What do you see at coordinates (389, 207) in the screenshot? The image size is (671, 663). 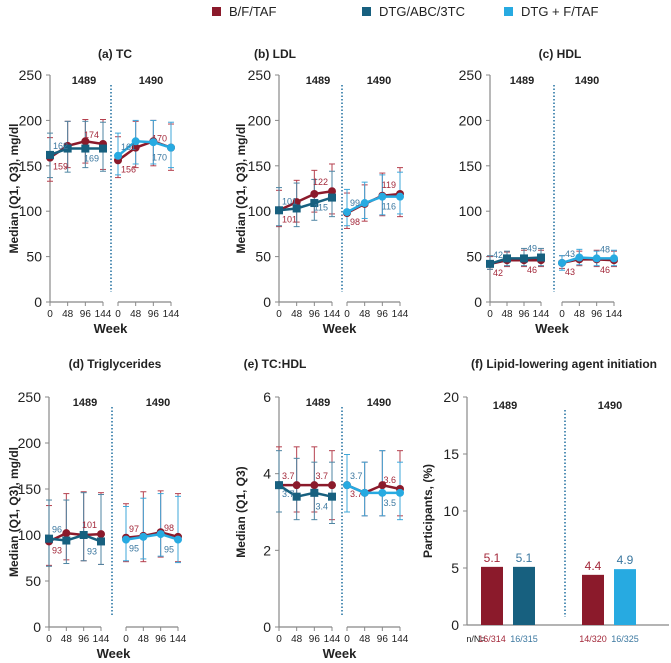 I see `data-label: 116` at bounding box center [389, 207].